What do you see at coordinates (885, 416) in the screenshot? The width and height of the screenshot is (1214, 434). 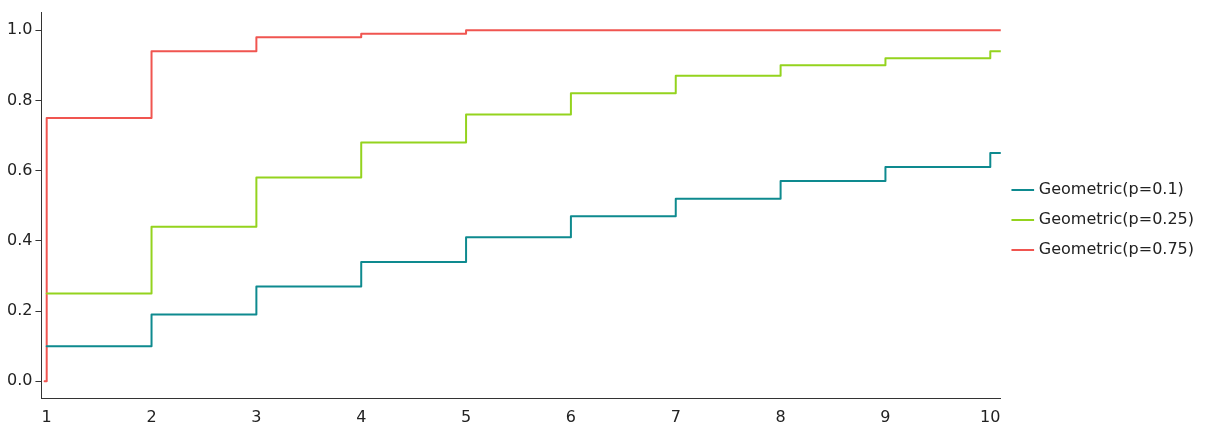 I see `x-tick-label: 9` at bounding box center [885, 416].